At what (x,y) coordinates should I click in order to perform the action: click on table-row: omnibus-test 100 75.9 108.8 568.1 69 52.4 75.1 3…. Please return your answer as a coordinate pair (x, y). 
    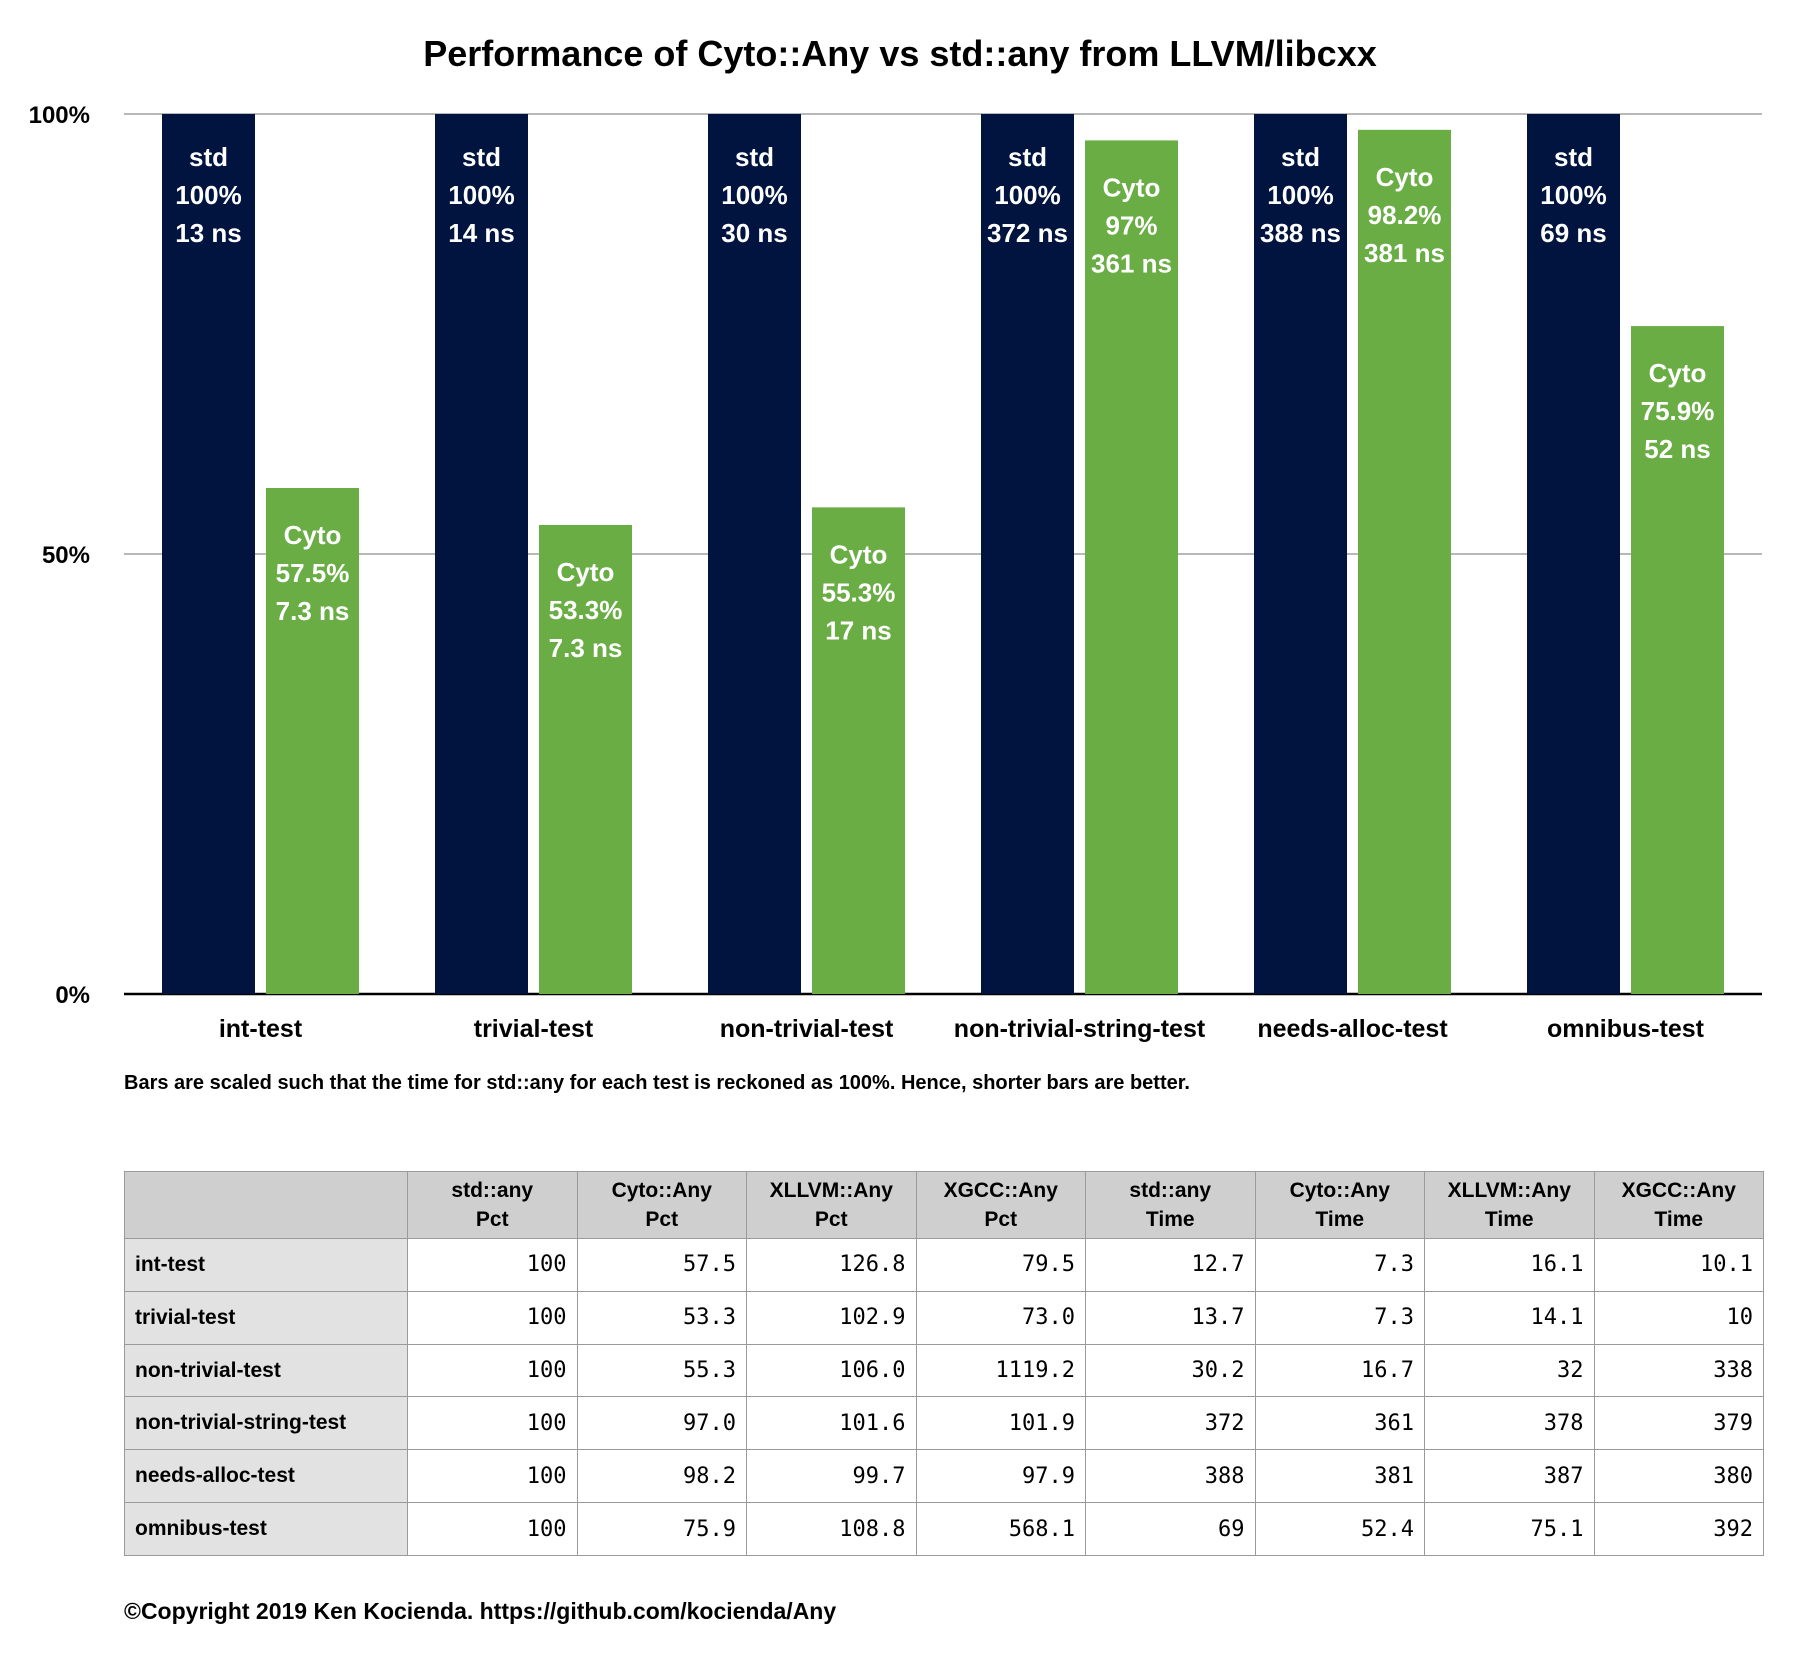
    Looking at the image, I should click on (944, 1529).